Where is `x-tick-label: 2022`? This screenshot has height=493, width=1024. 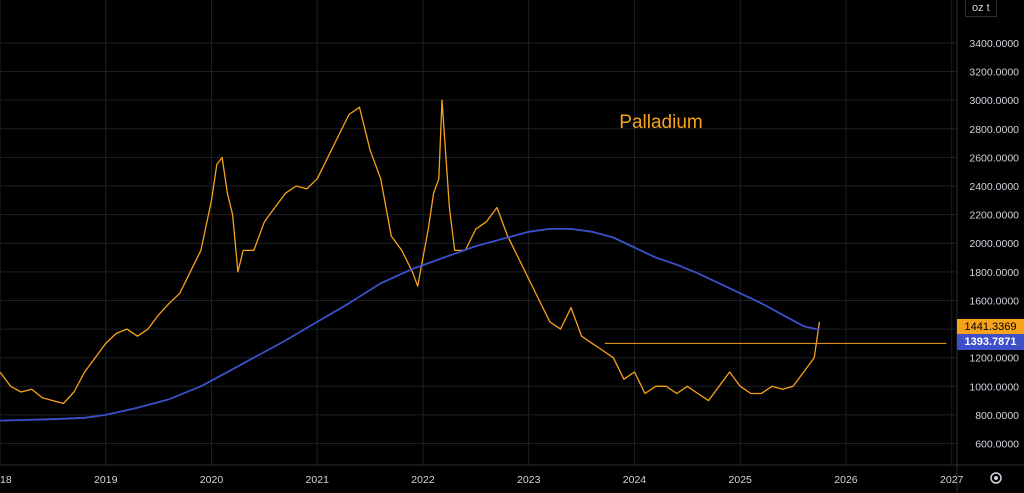 x-tick-label: 2022 is located at coordinates (423, 480).